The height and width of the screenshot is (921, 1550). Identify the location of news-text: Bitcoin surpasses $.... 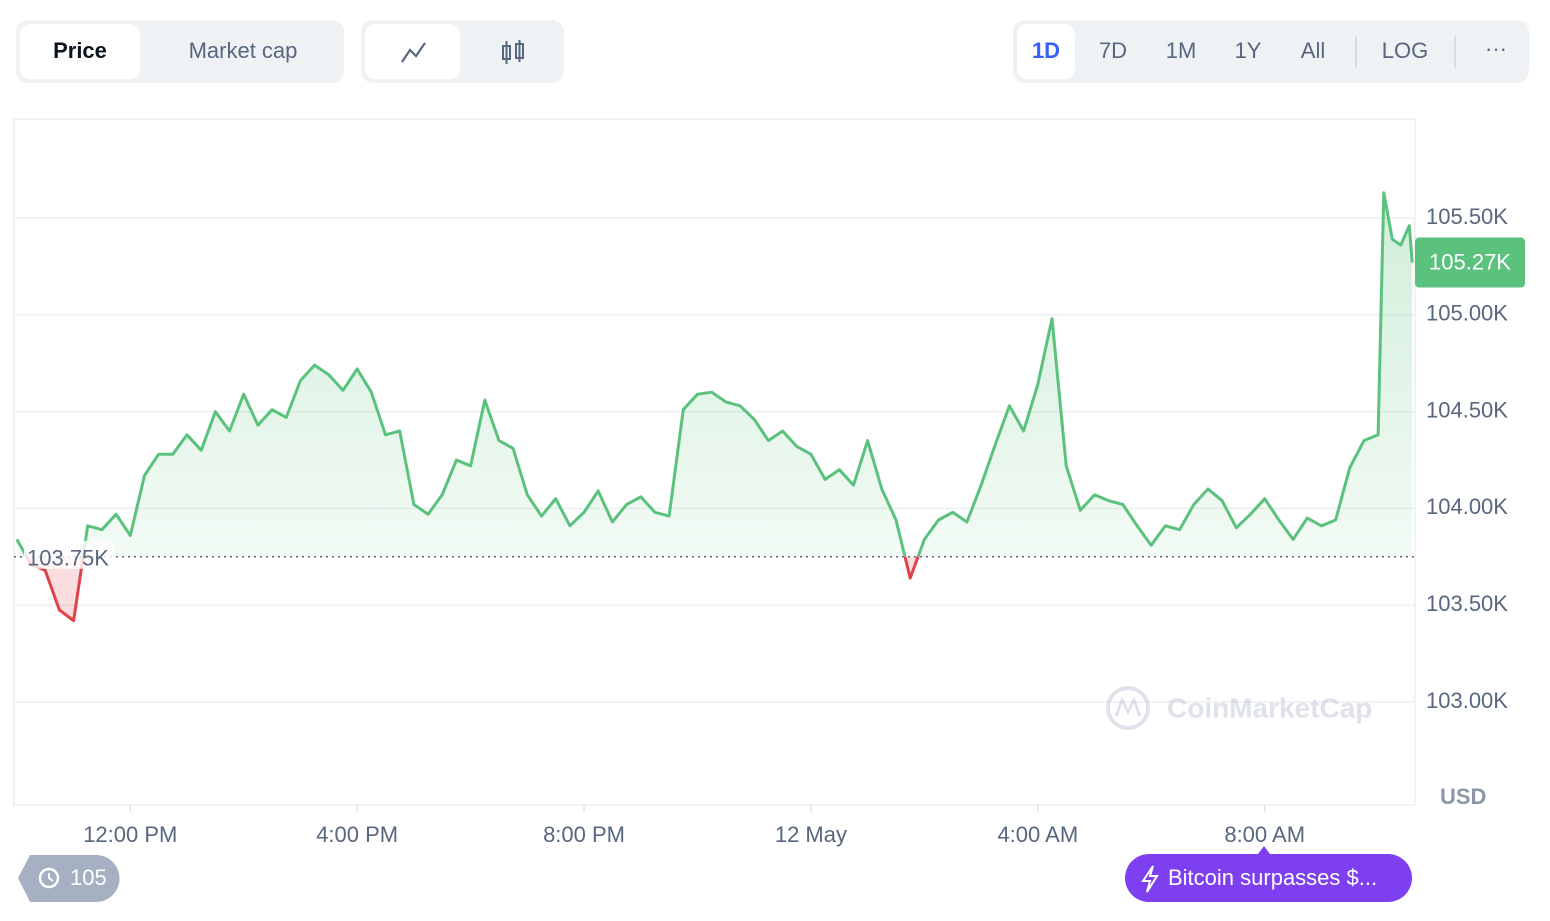
(1272, 877).